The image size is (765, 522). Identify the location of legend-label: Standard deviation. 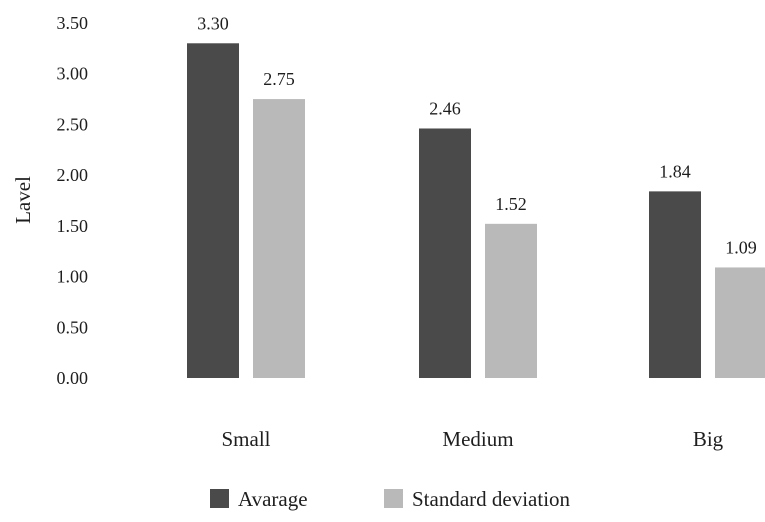
(491, 499).